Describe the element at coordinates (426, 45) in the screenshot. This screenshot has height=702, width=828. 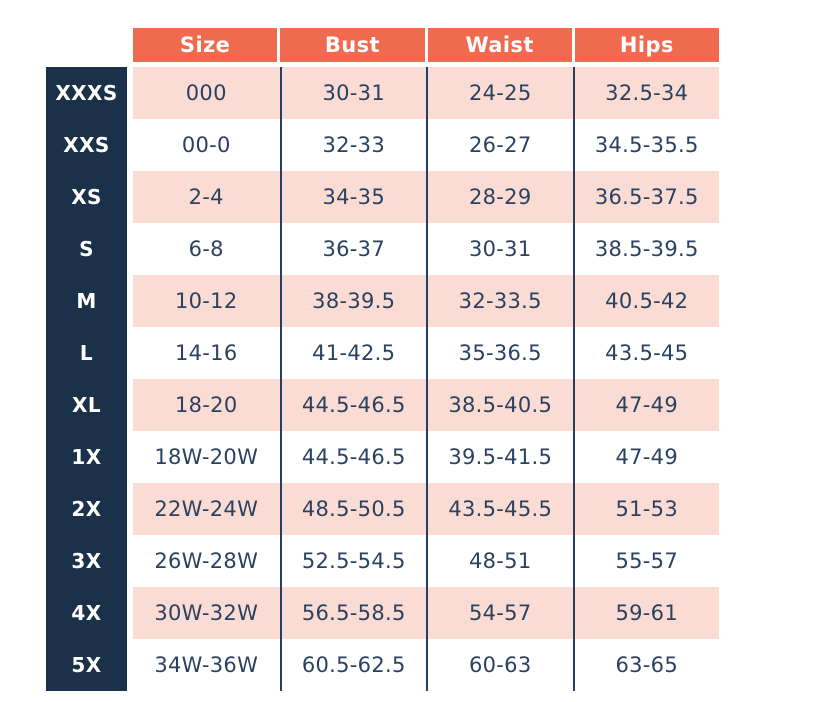
I see `table-header-row: Size Bust Waist Hips` at that location.